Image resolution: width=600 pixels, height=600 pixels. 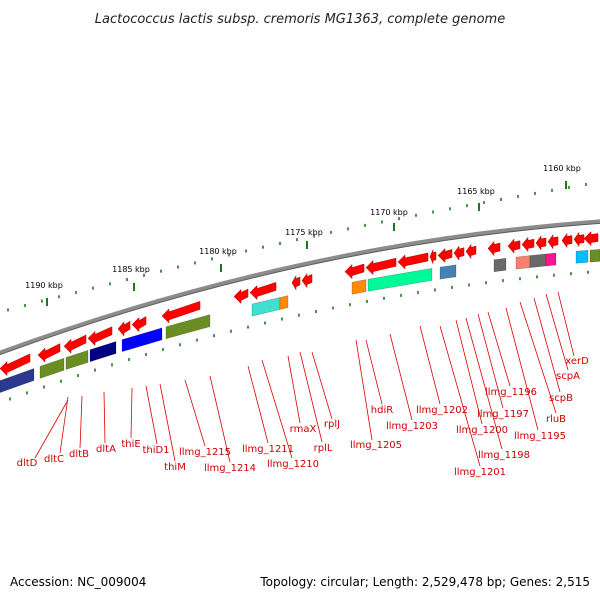 I want to click on gene-label-dltB: dltB, so click(x=79, y=454).